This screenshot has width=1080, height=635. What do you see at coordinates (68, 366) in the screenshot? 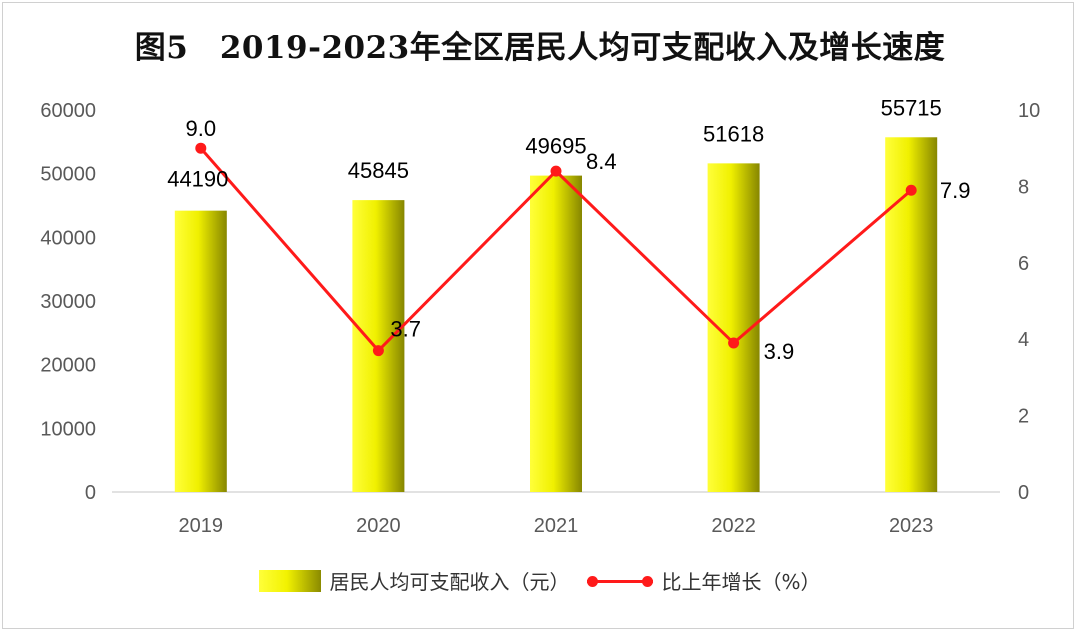
I see `y-left-tick-label: 20000` at bounding box center [68, 366].